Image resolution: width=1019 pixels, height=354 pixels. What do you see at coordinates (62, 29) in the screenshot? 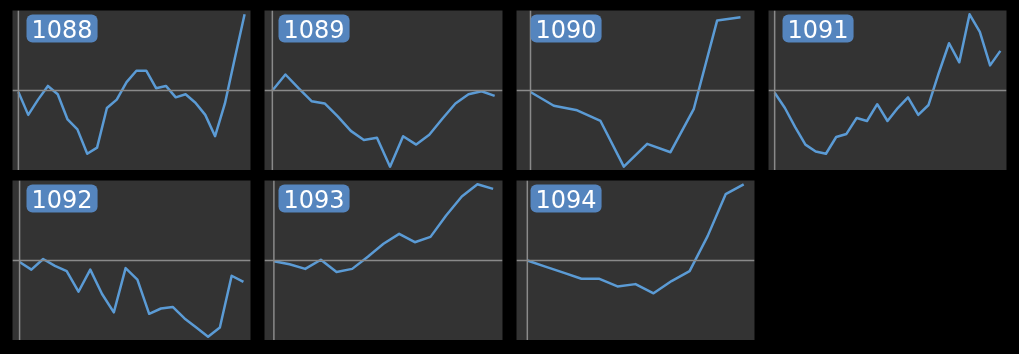
I see `chart-title: 1088` at bounding box center [62, 29].